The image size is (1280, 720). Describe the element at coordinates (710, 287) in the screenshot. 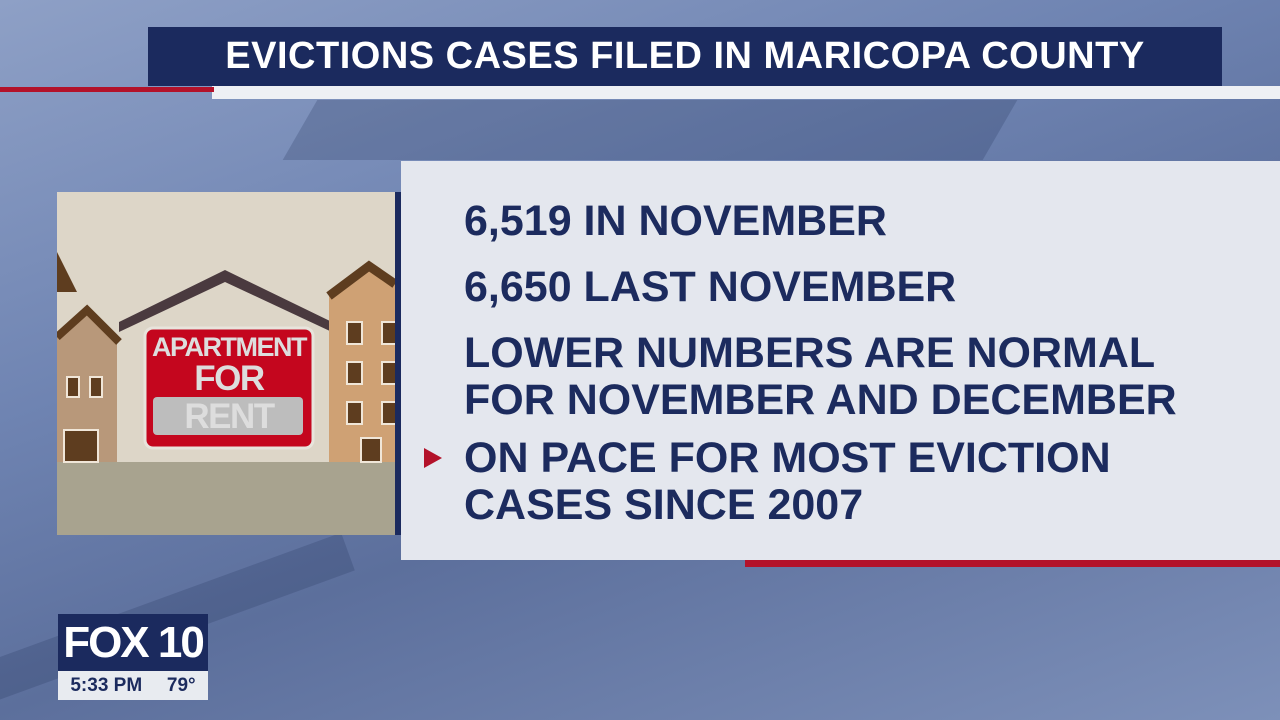

I see `fact-last-november-count: 6,650 LAST NOVEMBER` at that location.